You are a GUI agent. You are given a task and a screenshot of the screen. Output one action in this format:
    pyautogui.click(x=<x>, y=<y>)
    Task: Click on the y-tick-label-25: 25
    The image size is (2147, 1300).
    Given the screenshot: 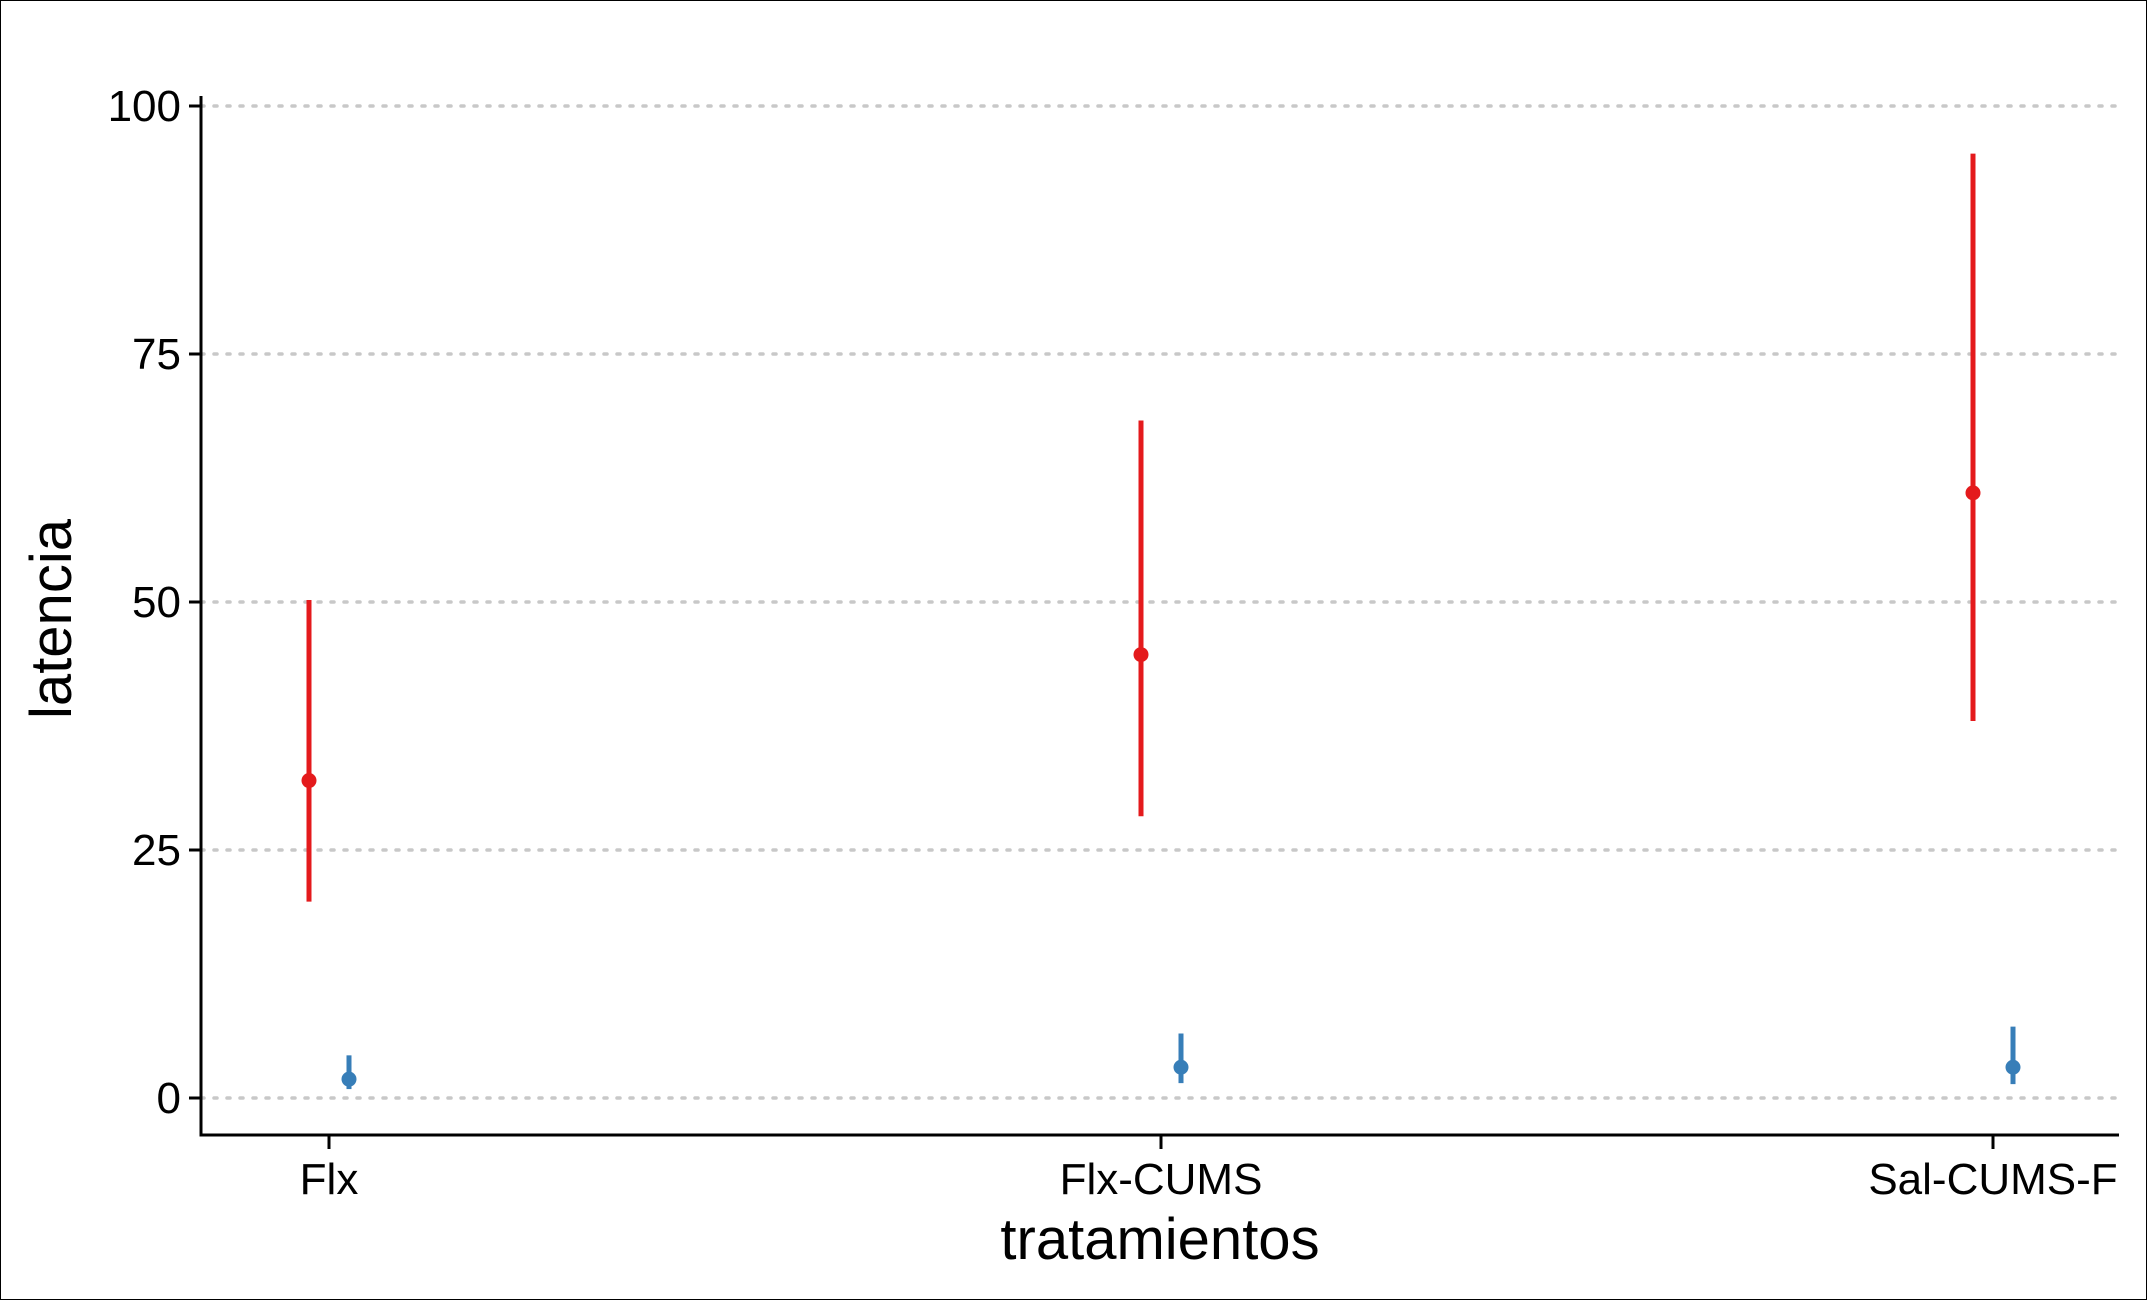 What is the action you would take?
    pyautogui.click(x=156, y=850)
    